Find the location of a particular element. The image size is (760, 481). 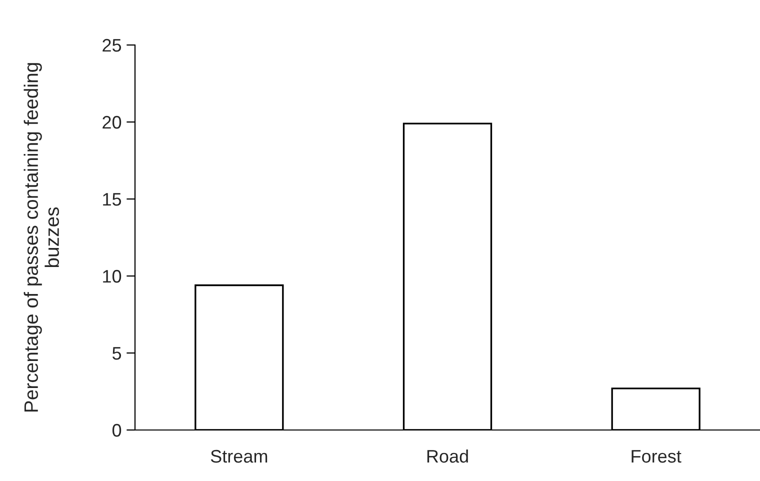

y-tick-label: 0 is located at coordinates (117, 430).